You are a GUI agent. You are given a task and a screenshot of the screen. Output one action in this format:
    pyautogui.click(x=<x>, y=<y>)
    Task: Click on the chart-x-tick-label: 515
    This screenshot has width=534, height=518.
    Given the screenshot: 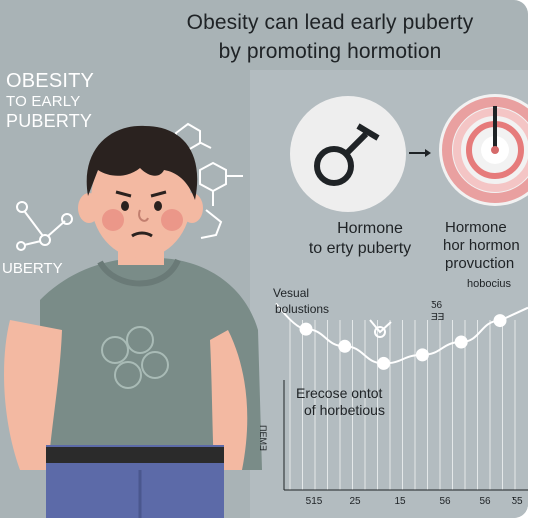 What is the action you would take?
    pyautogui.click(x=314, y=501)
    